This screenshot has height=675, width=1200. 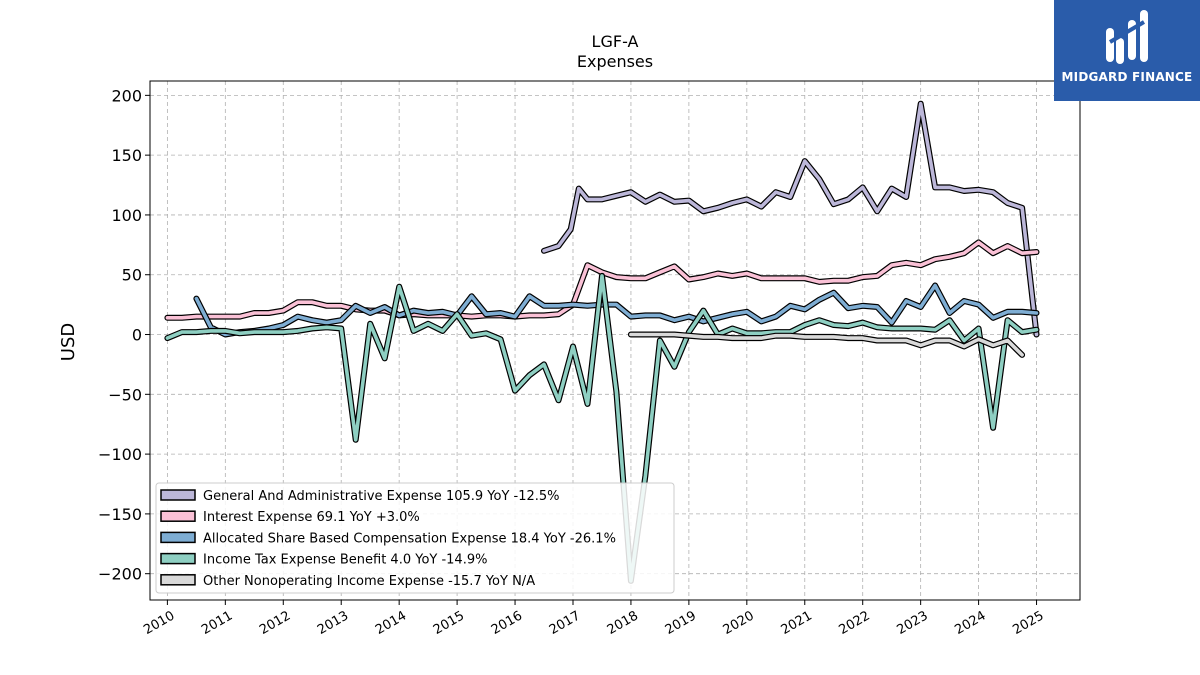 What do you see at coordinates (739, 623) in the screenshot?
I see `x-tick-label: 2020` at bounding box center [739, 623].